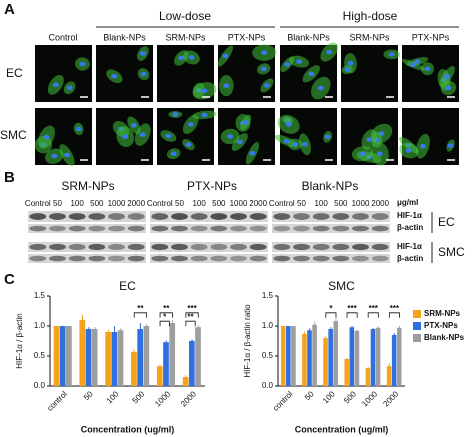 Image resolution: width=474 pixels, height=437 pixels. Describe the element at coordinates (62, 37) in the screenshot. I see `column-header: Control` at that location.